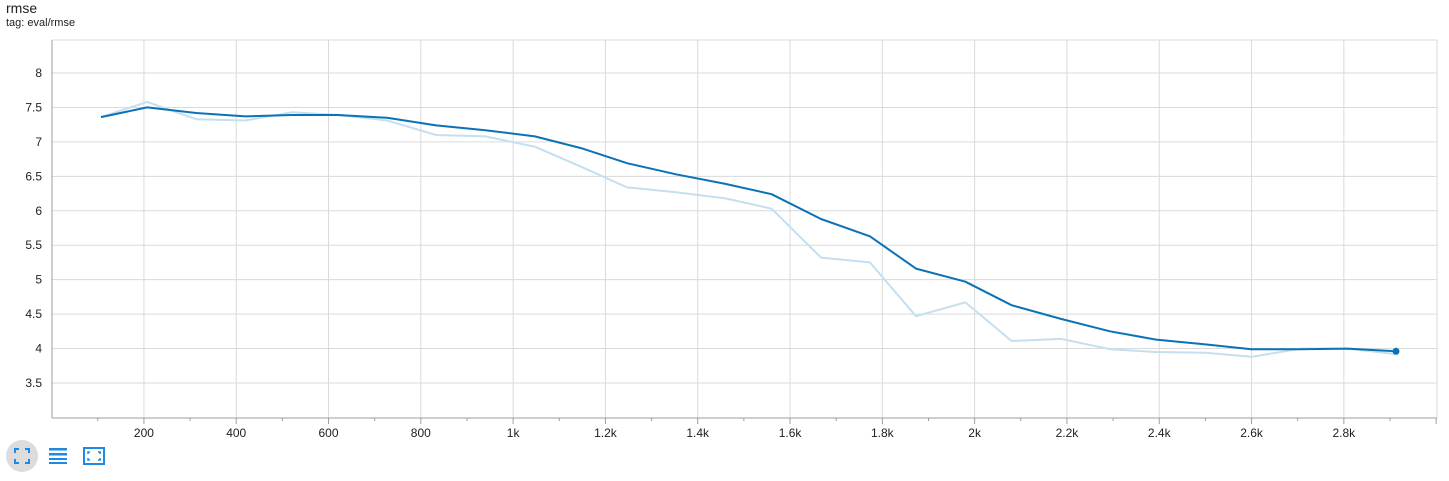  Describe the element at coordinates (38, 349) in the screenshot. I see `y-tick-label: 4` at that location.